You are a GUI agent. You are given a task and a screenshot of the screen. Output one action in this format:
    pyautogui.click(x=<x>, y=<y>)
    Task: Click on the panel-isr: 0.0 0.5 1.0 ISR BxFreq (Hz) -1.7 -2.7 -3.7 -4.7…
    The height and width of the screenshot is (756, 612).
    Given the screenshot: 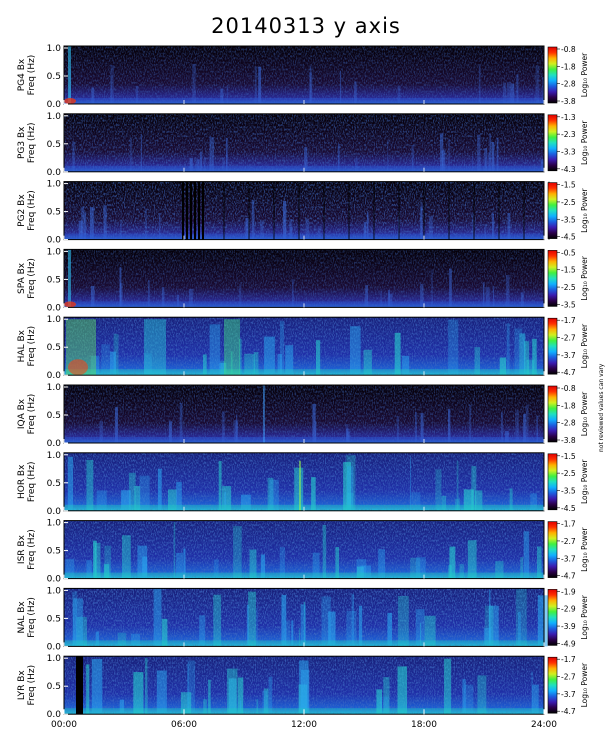 What is the action you would take?
    pyautogui.click(x=303, y=552)
    